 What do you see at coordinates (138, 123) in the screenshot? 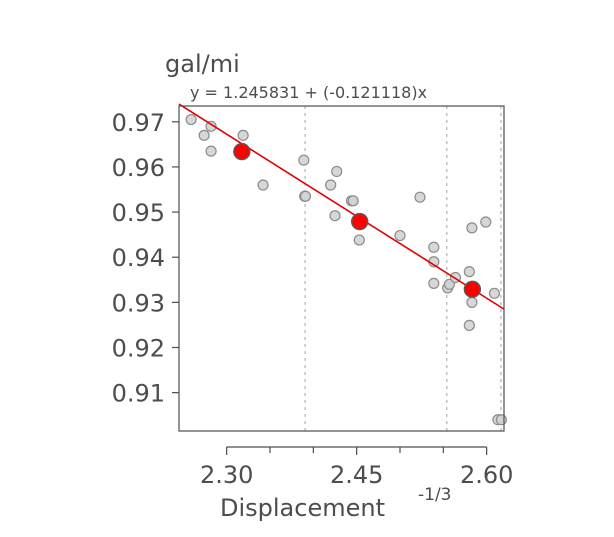
I see `y-tick-label-7: 0.97` at bounding box center [138, 123].